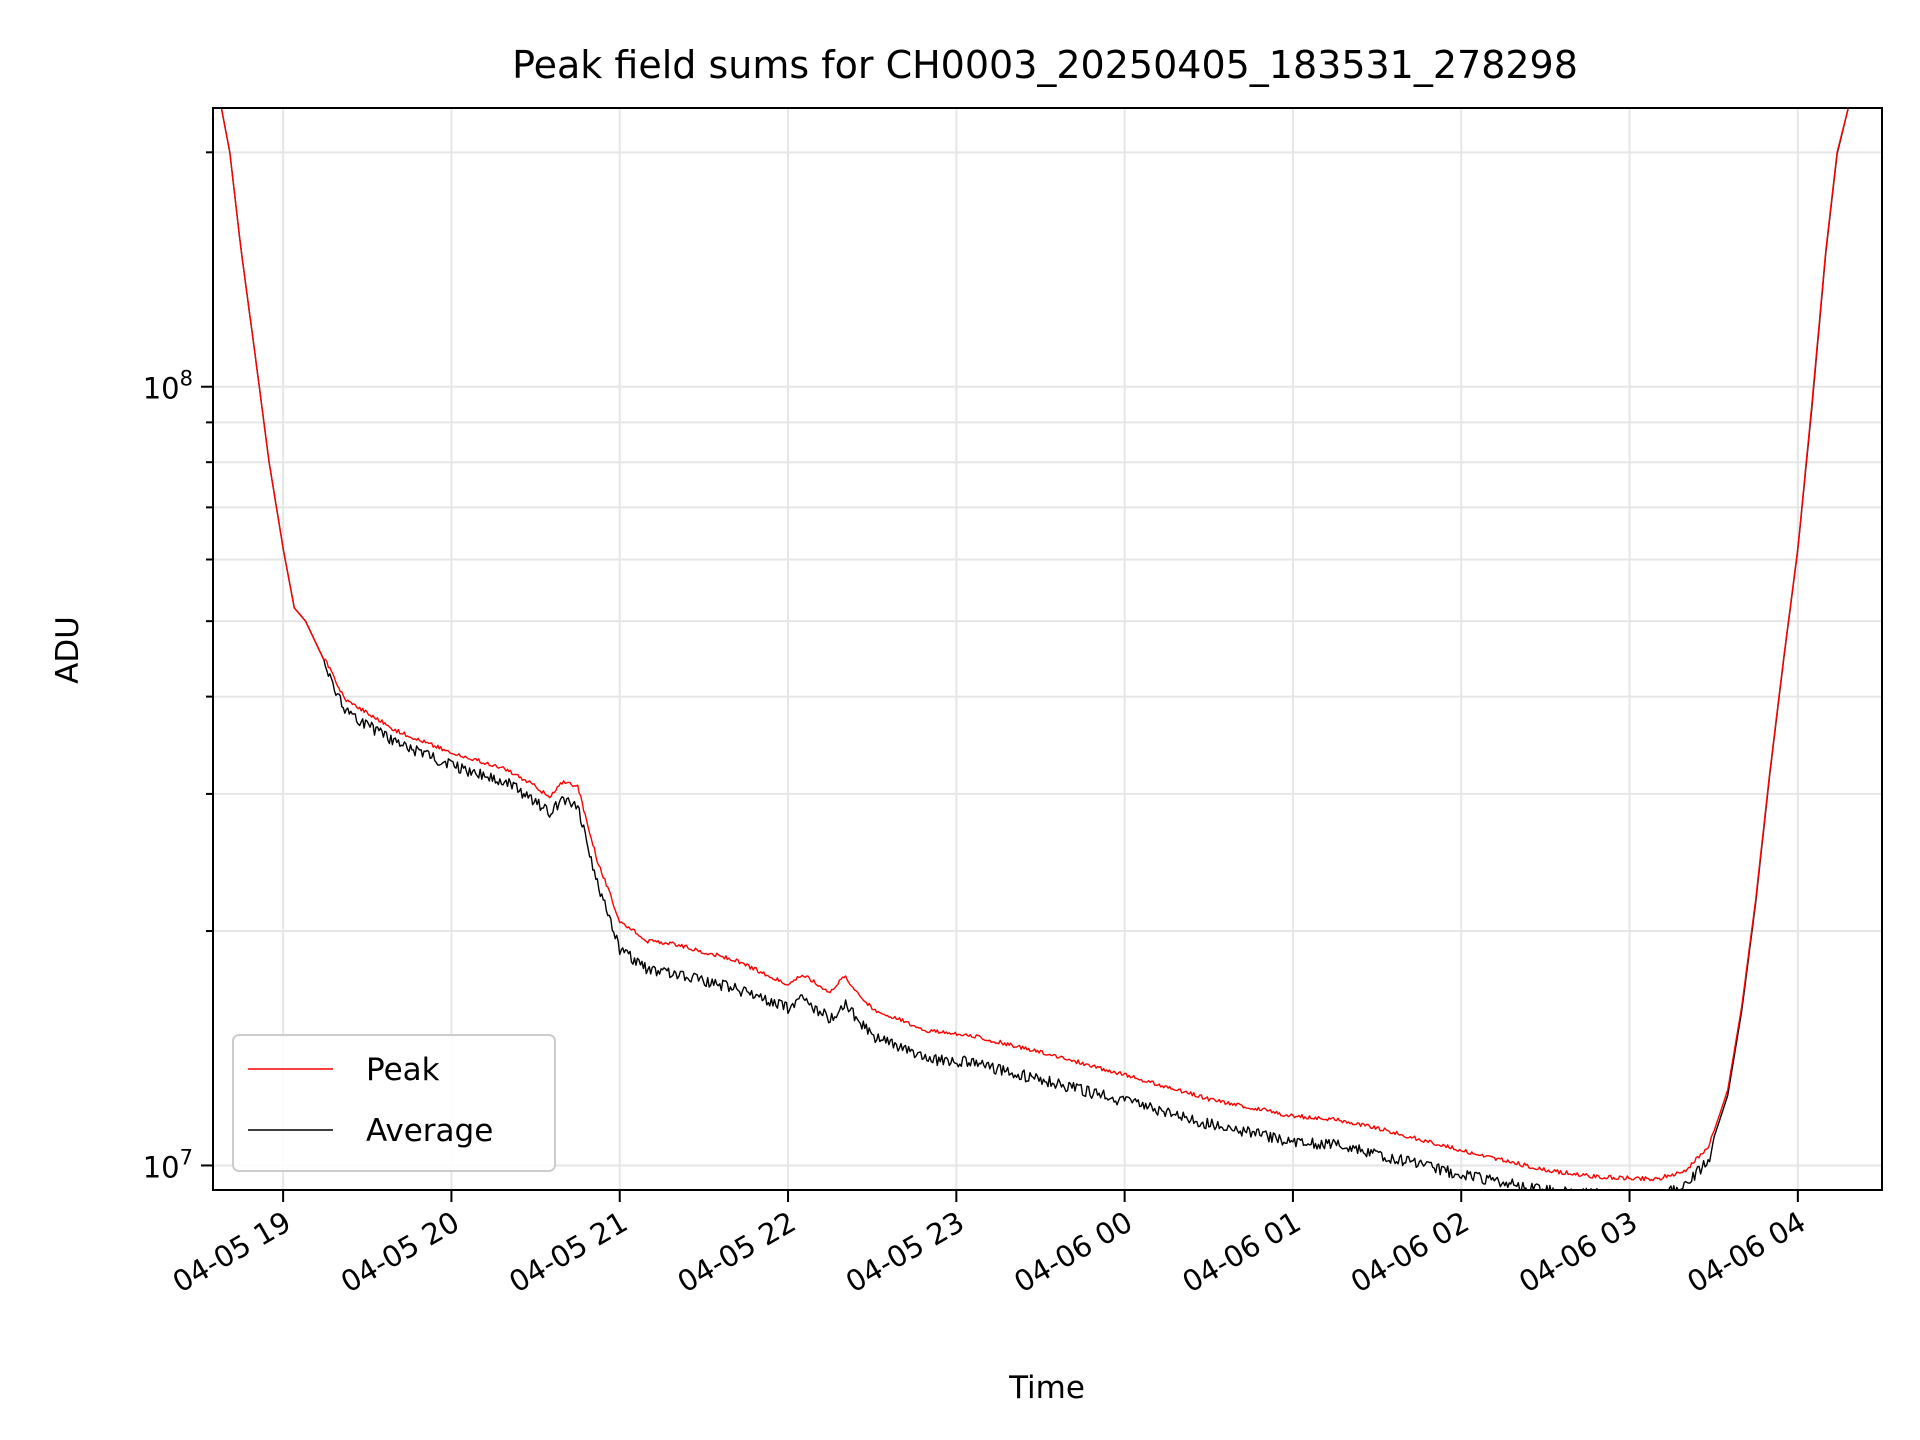 The width and height of the screenshot is (1920, 1440). Describe the element at coordinates (178, 667) in the screenshot. I see `y-axis: 10⁷ 10⁸` at that location.